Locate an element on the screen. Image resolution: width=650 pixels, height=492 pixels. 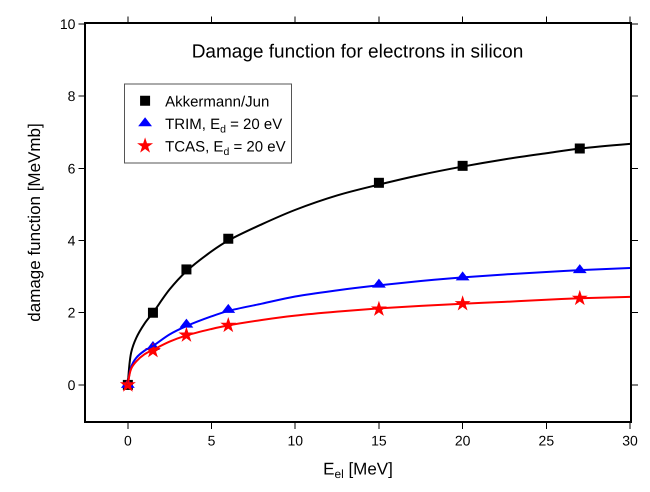
legend-label: Akkermann/Jun is located at coordinates (217, 102).